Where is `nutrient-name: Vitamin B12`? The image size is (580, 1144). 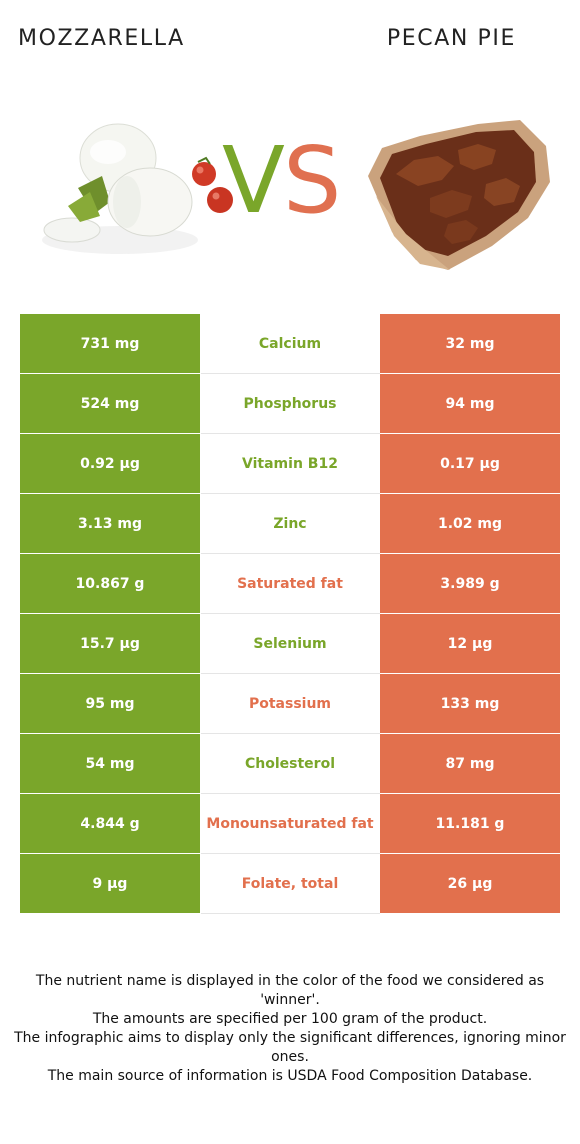
nutrient-name: Vitamin B12 is located at coordinates (290, 463).